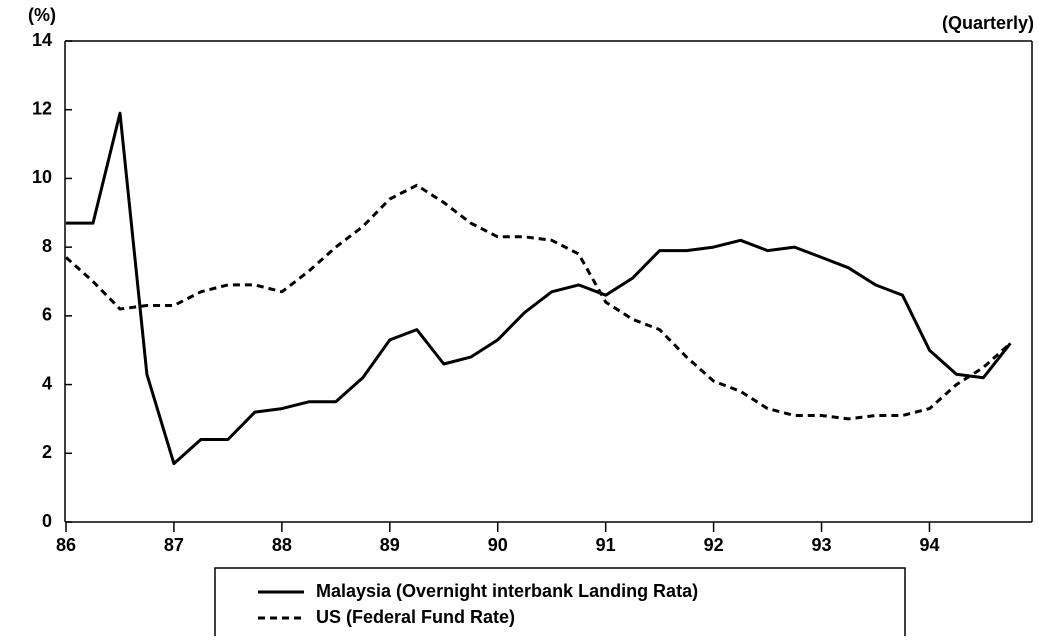  Describe the element at coordinates (42, 15) in the screenshot. I see `y-axis-label: (%)` at that location.